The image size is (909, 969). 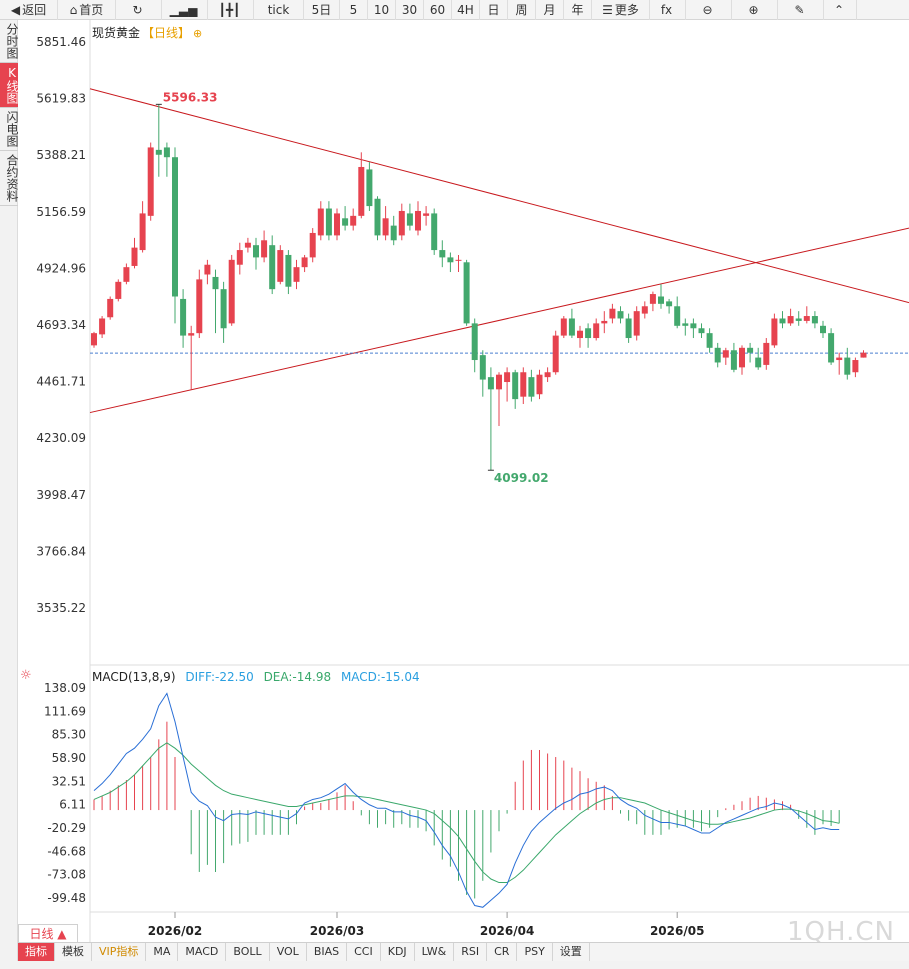 I want to click on toolbar-label: 30, so click(x=409, y=9).